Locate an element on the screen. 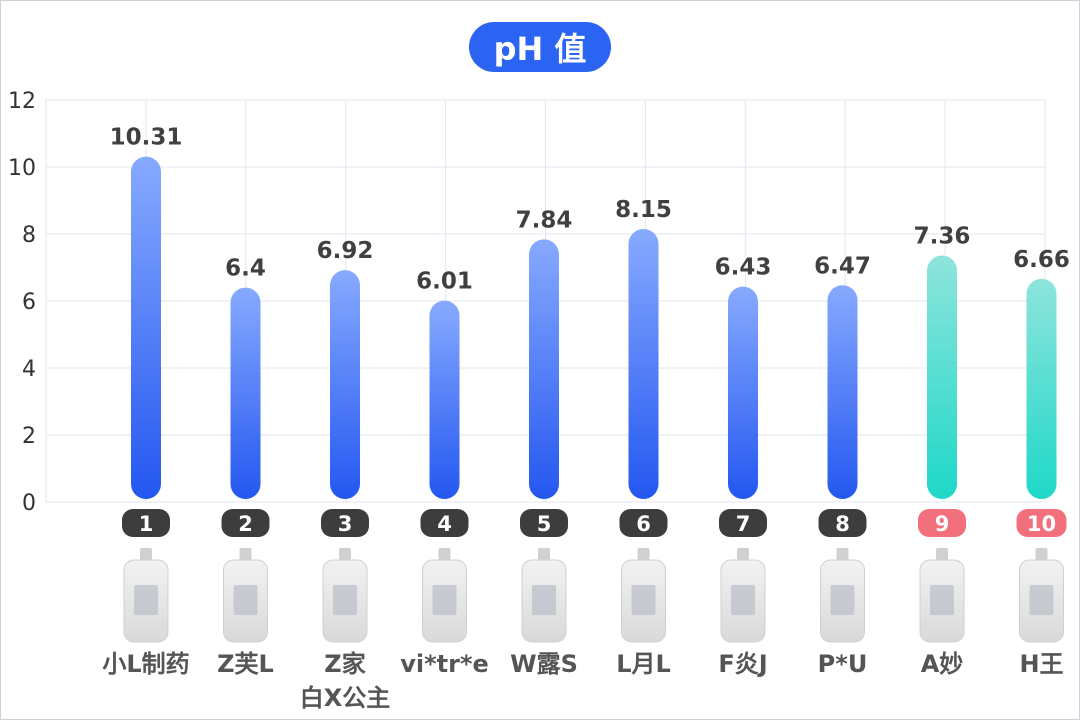  value-label-2: 6.4 is located at coordinates (245, 269).